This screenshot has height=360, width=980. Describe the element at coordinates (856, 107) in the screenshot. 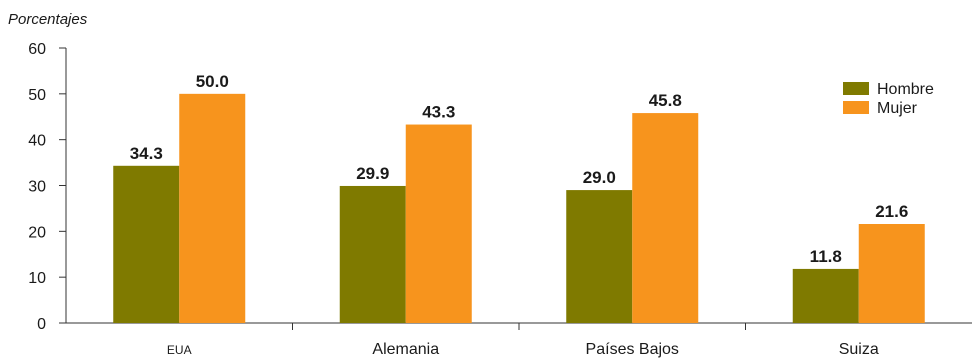

I see `legend-swatch-mujer` at that location.